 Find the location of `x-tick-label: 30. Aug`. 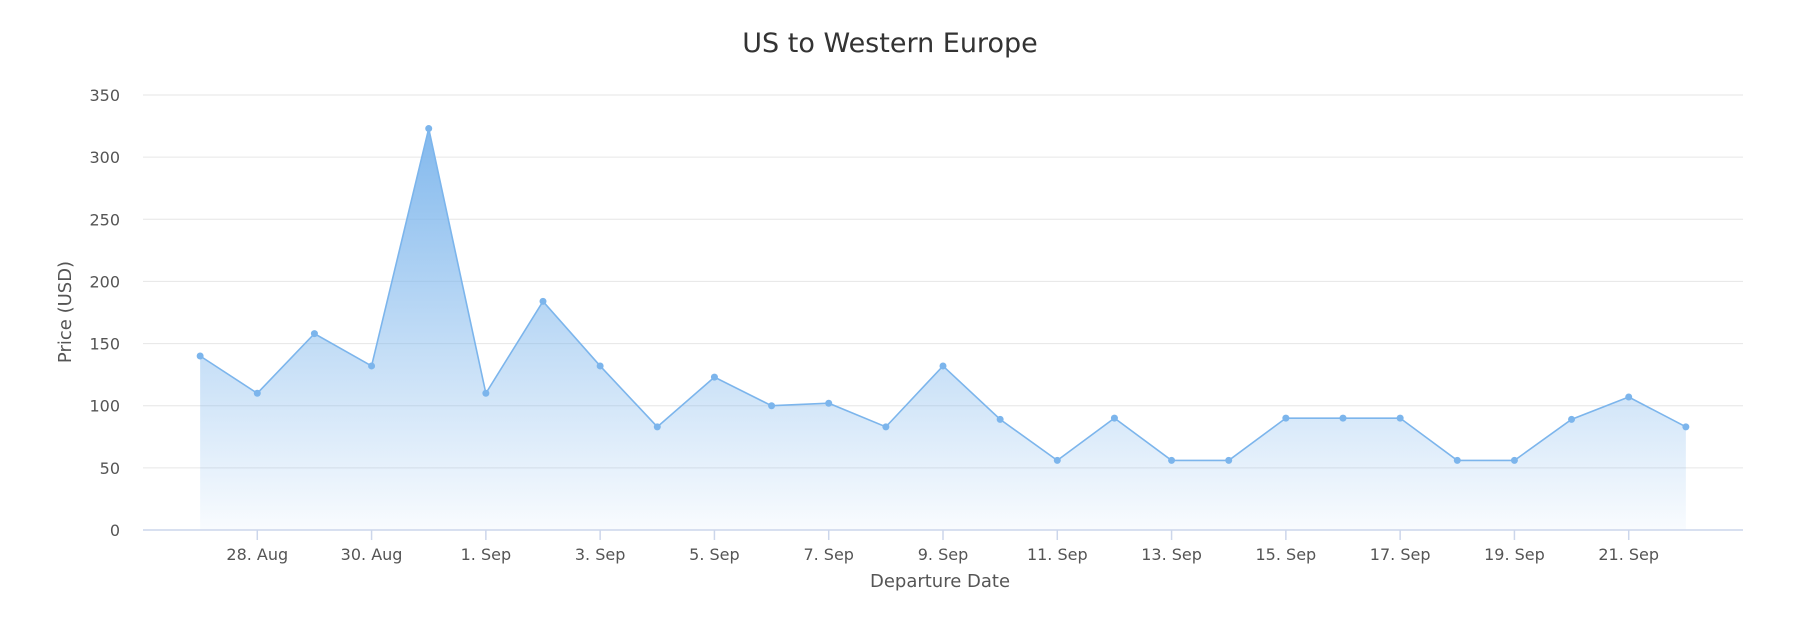

x-tick-label: 30. Aug is located at coordinates (372, 554).